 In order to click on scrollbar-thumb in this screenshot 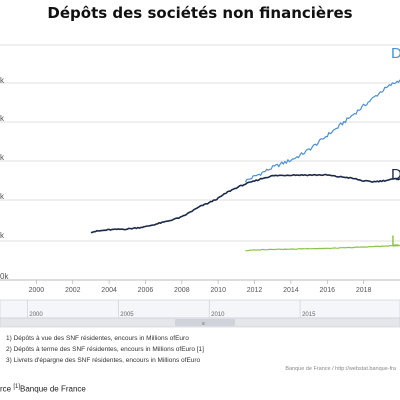, I will do `click(205, 322)`.